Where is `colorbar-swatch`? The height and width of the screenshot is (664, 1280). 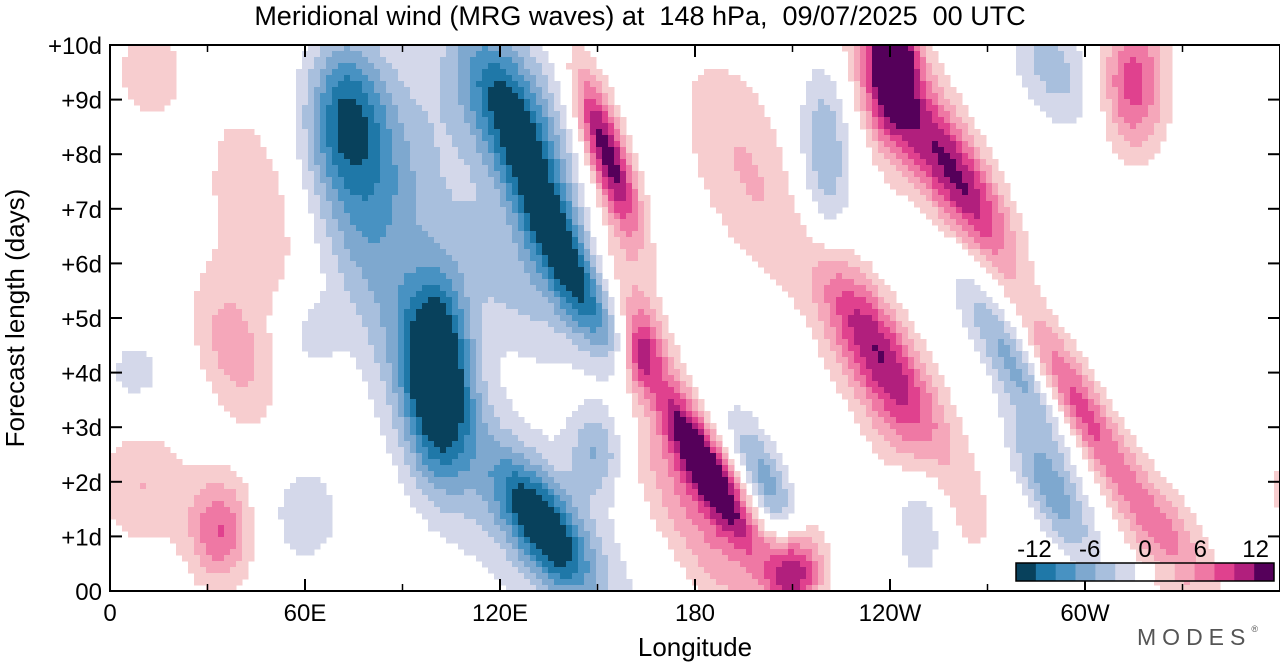
colorbar-swatch is located at coordinates (1165, 572).